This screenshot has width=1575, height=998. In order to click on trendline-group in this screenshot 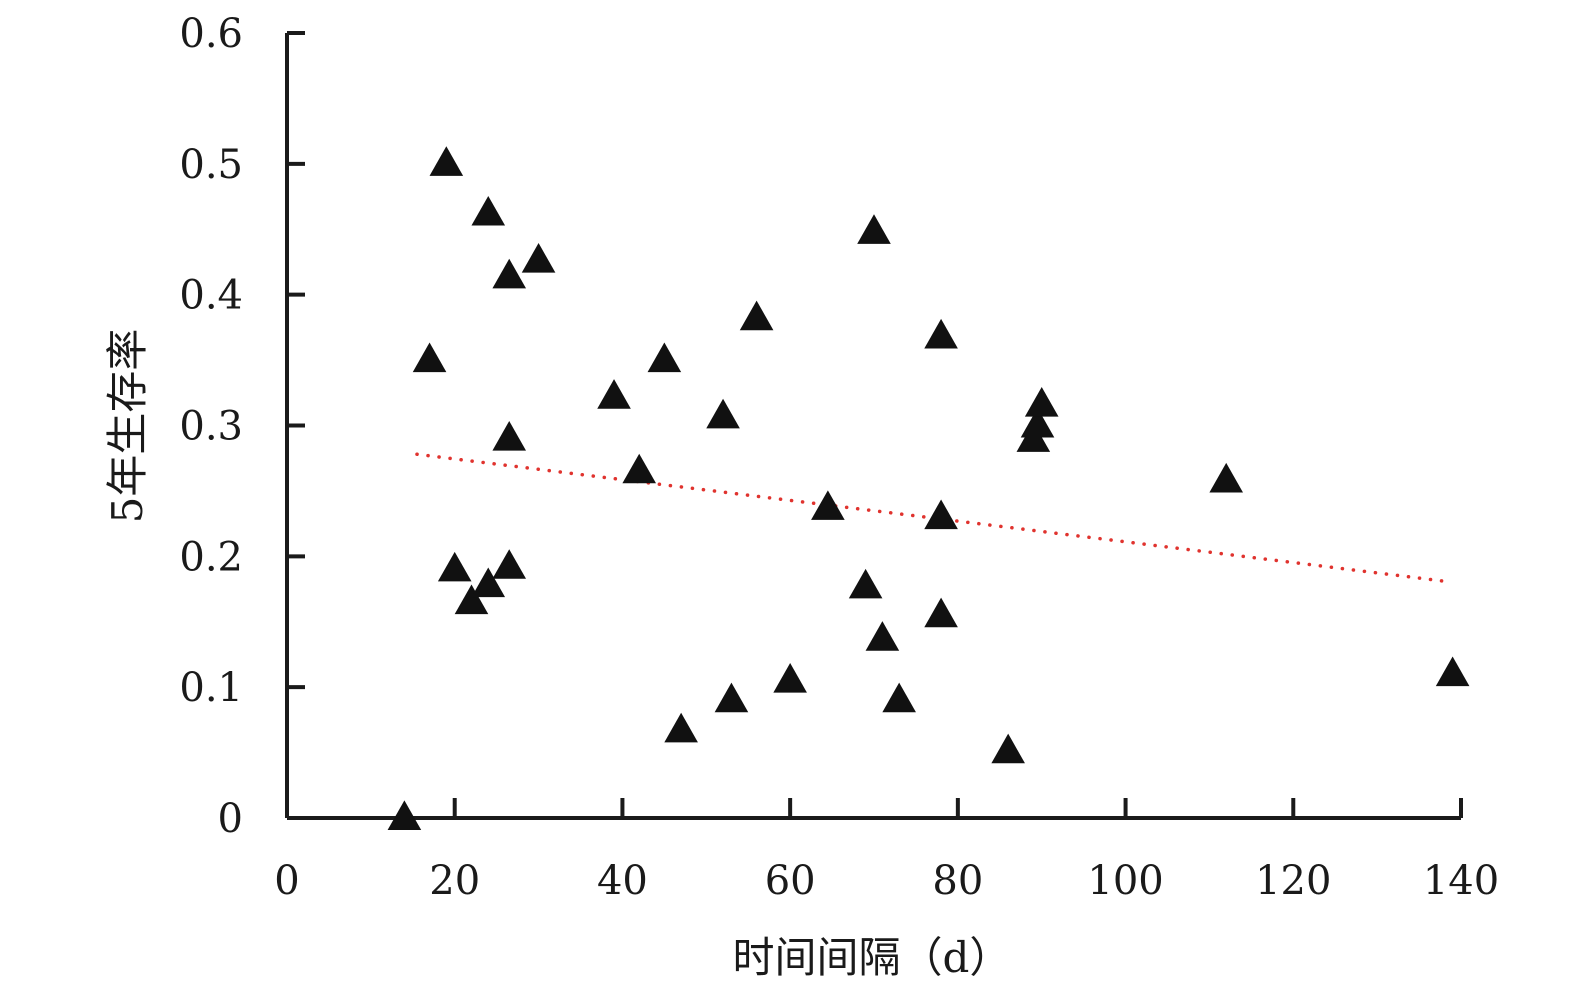, I will do `click(930, 517)`.